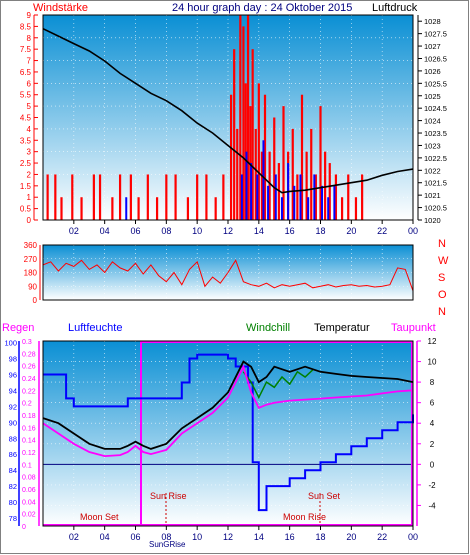 The width and height of the screenshot is (470, 555). Describe the element at coordinates (26, 95) in the screenshot. I see `wind-tick-label: 5.5` at that location.